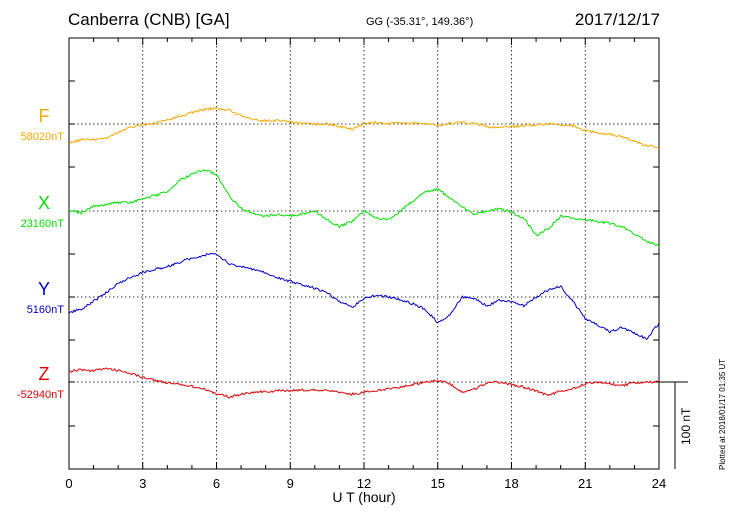 This screenshot has width=730, height=520. Describe the element at coordinates (363, 497) in the screenshot. I see `x-axis-label: U T (hour)` at that location.